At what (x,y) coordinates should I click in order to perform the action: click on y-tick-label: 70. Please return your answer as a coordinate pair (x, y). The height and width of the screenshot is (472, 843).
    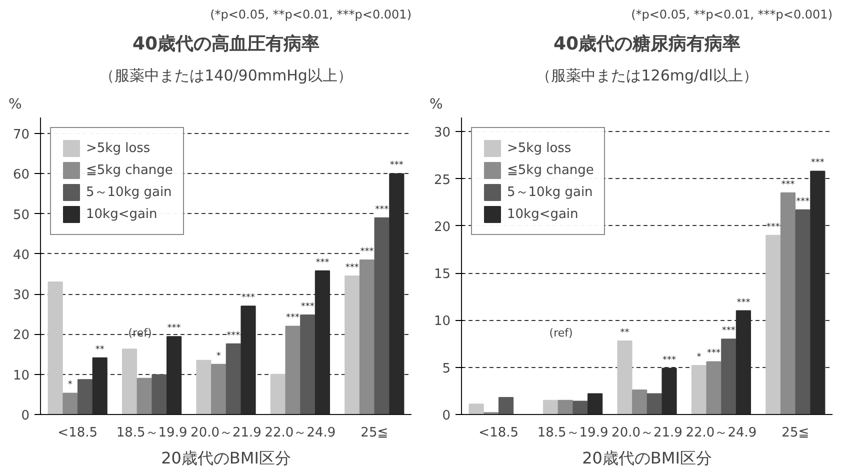
    Looking at the image, I should click on (21, 135).